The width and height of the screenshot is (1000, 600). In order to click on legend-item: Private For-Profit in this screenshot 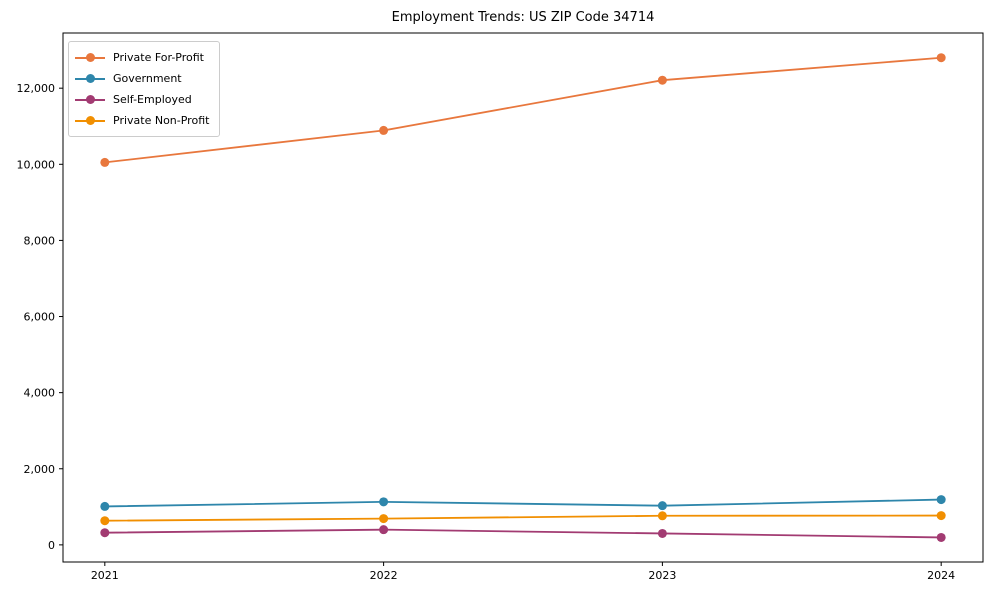, I will do `click(142, 57)`.